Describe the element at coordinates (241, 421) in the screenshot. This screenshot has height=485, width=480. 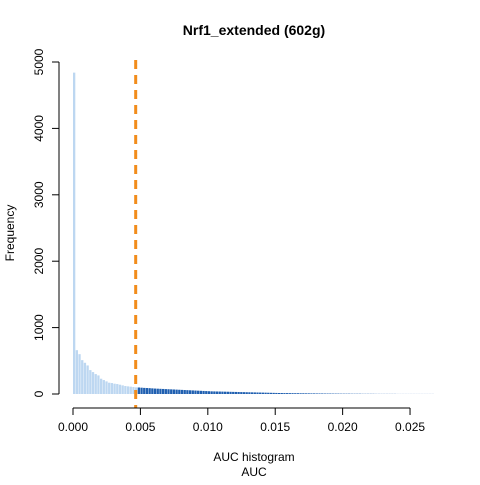
I see `x-axis: 0.000 0.005 0.010 0.015 0.020 0.025` at that location.